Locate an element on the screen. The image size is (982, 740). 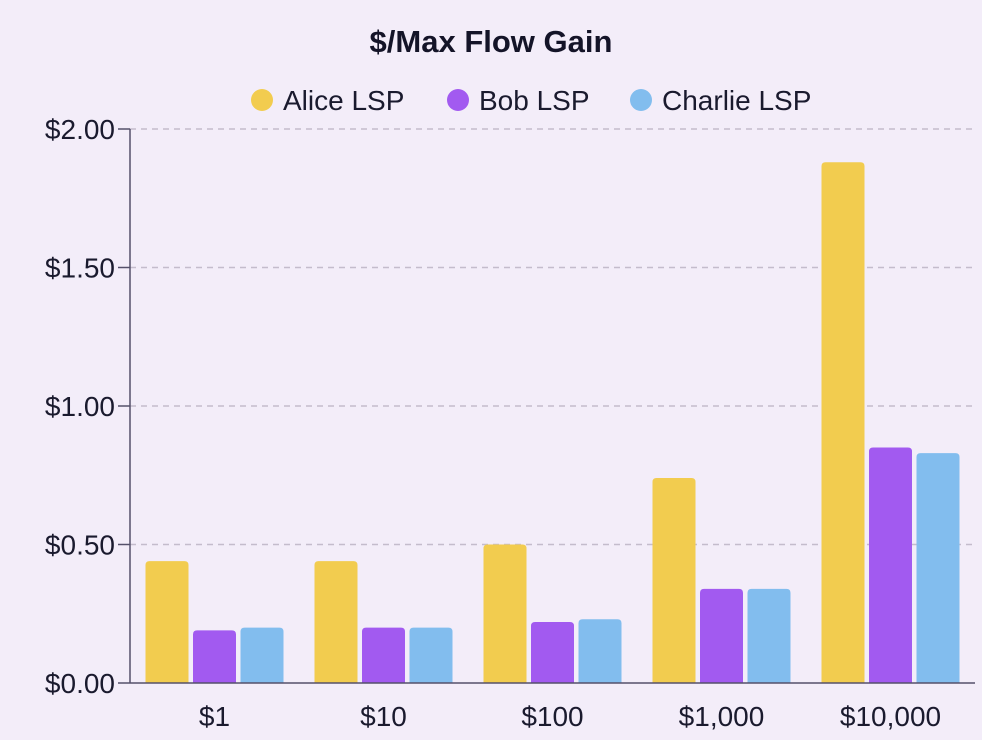
y-axis: $0.00 $0.50 $1.00 $1.50 $2.00 is located at coordinates (88, 406).